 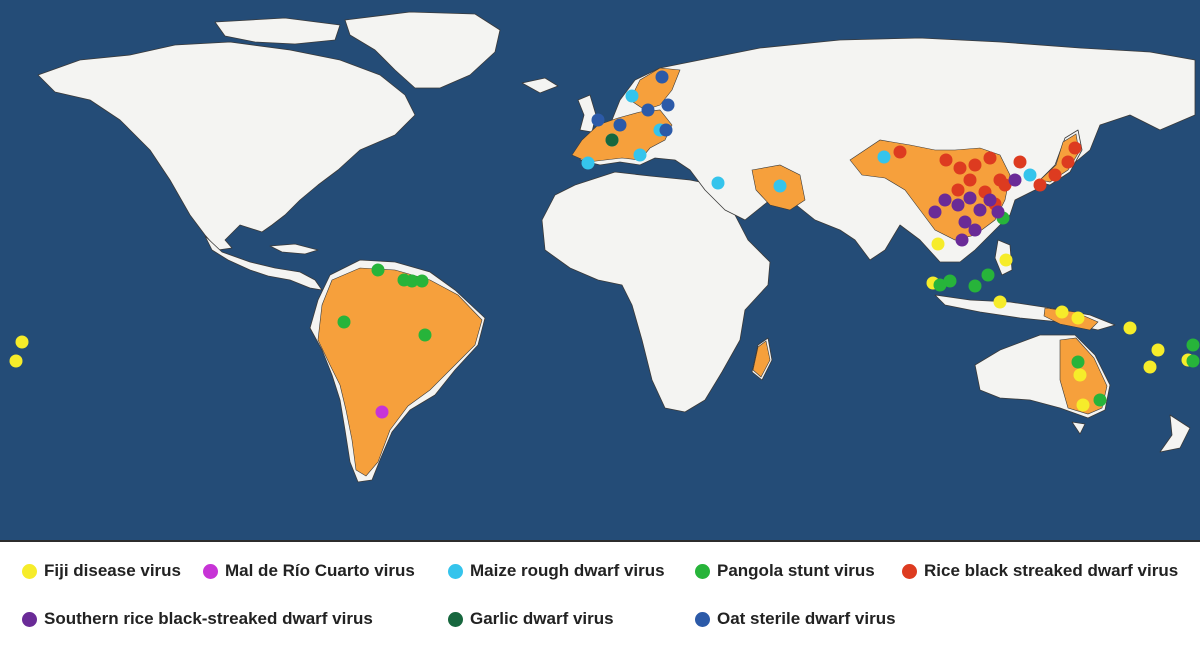 What do you see at coordinates (400, 372) in the screenshot?
I see `region-south-america-reported` at bounding box center [400, 372].